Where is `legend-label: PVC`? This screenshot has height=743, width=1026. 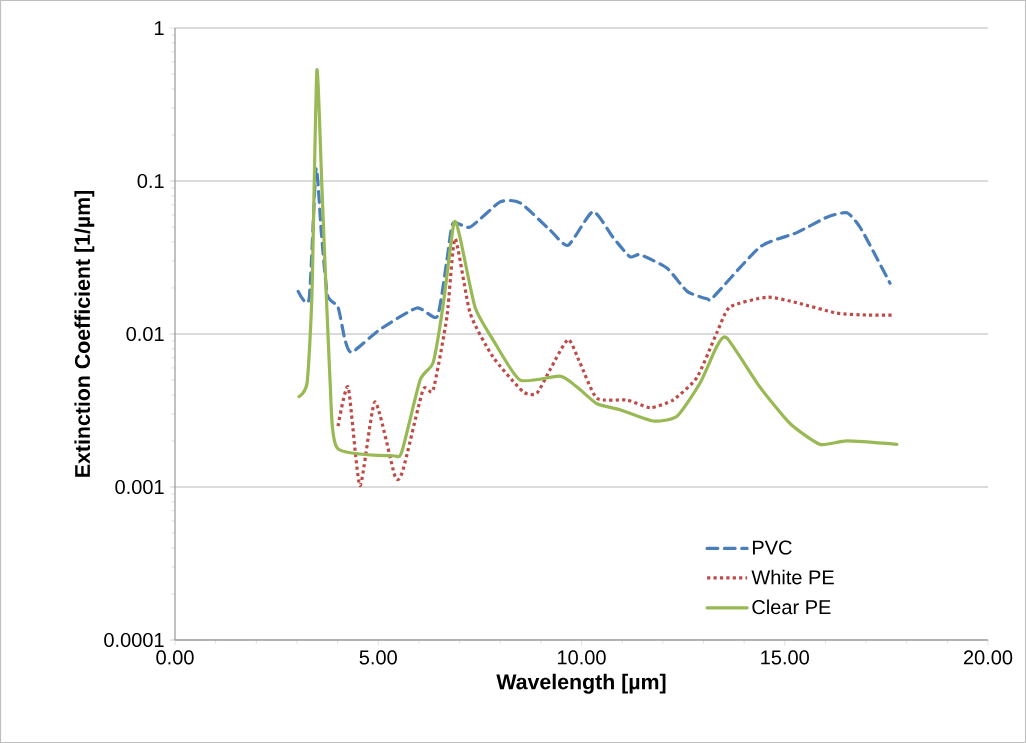 legend-label: PVC is located at coordinates (772, 547).